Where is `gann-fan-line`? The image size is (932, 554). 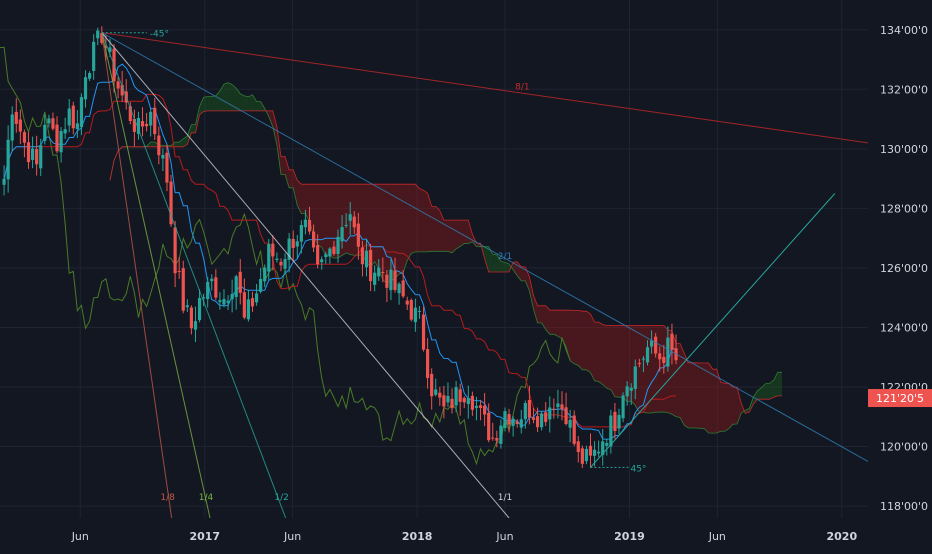
gann-fan-line is located at coordinates (156, 275).